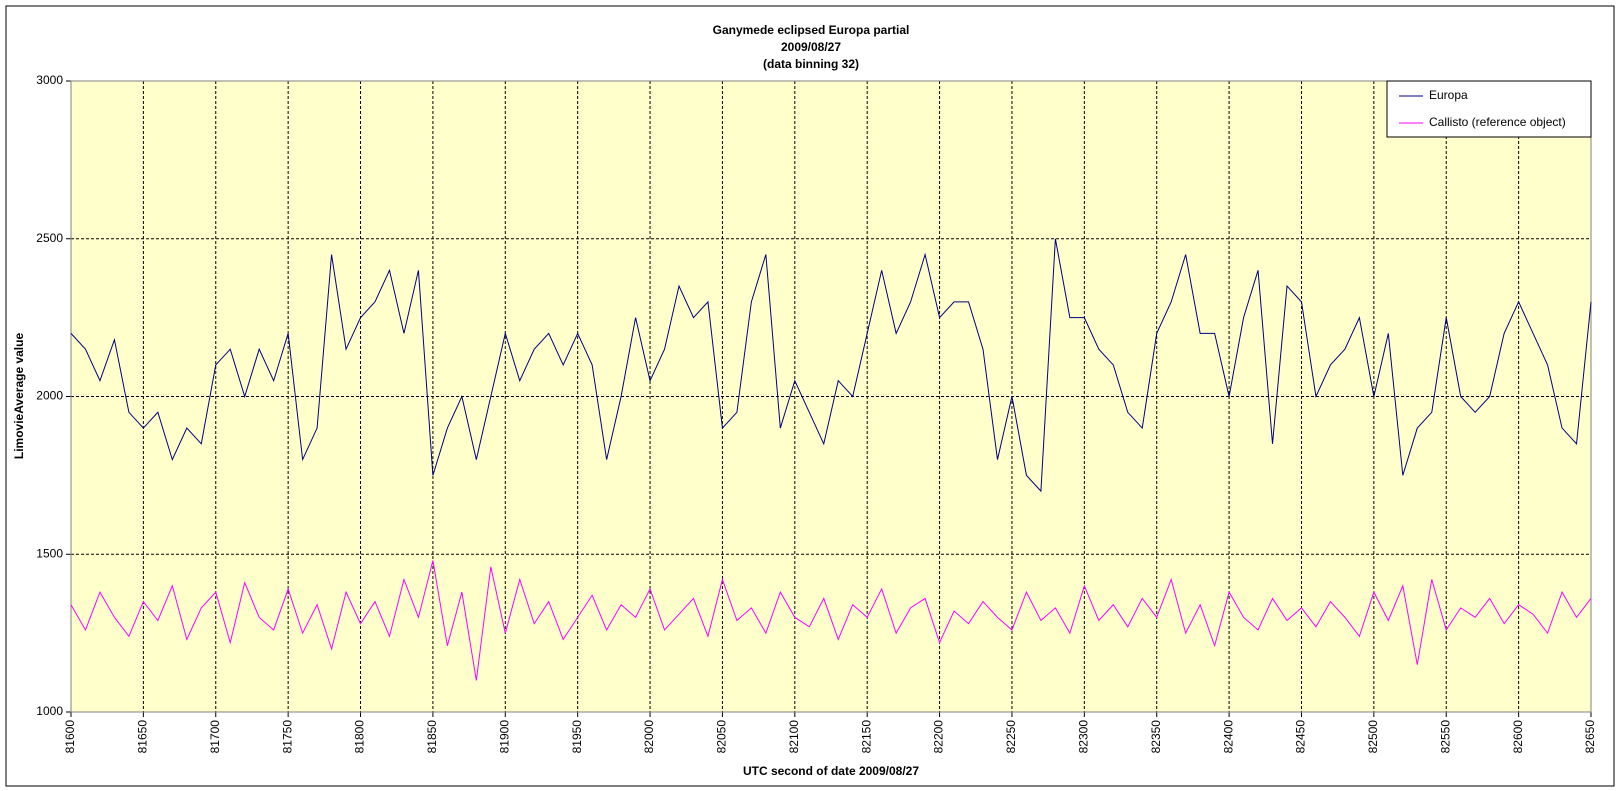 The height and width of the screenshot is (791, 1622). What do you see at coordinates (722, 737) in the screenshot?
I see `x-tick-label: 82050` at bounding box center [722, 737].